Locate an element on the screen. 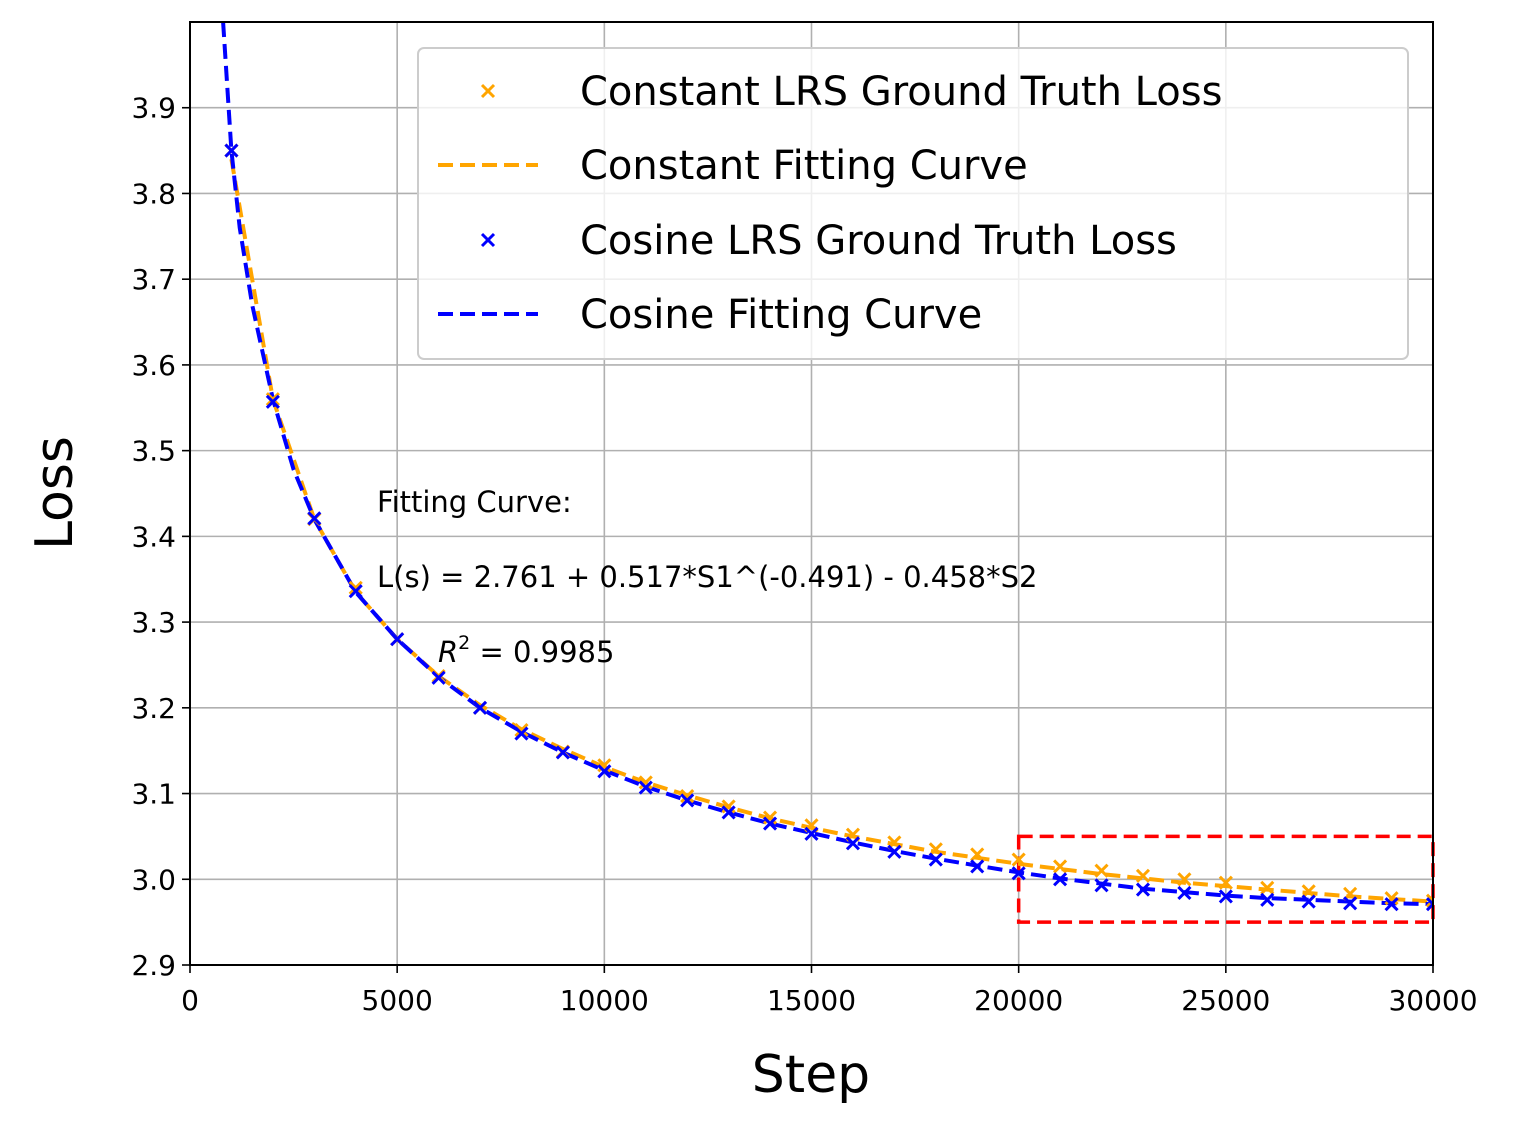 The width and height of the screenshot is (1522, 1130). legend-symbols is located at coordinates (488, 199).